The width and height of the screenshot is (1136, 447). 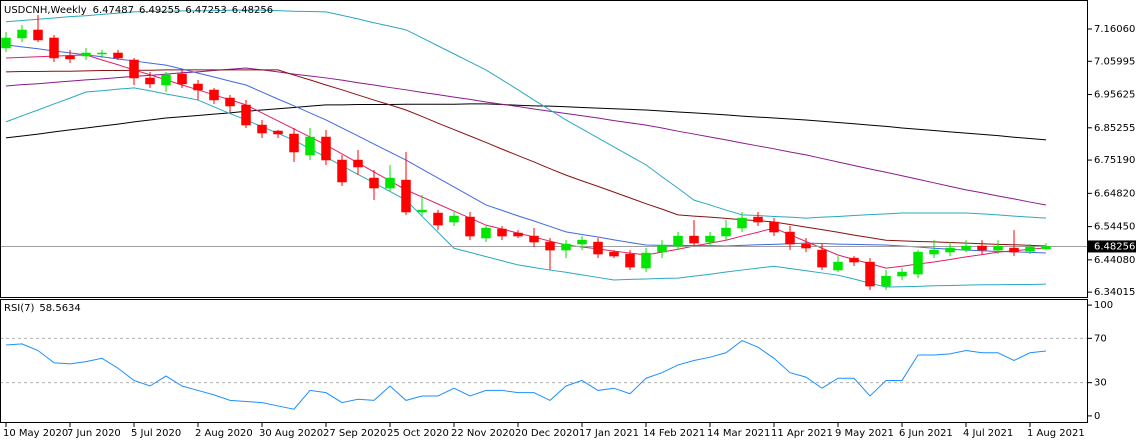 I want to click on chart-title: USDCNH,Weekly, so click(x=45, y=10).